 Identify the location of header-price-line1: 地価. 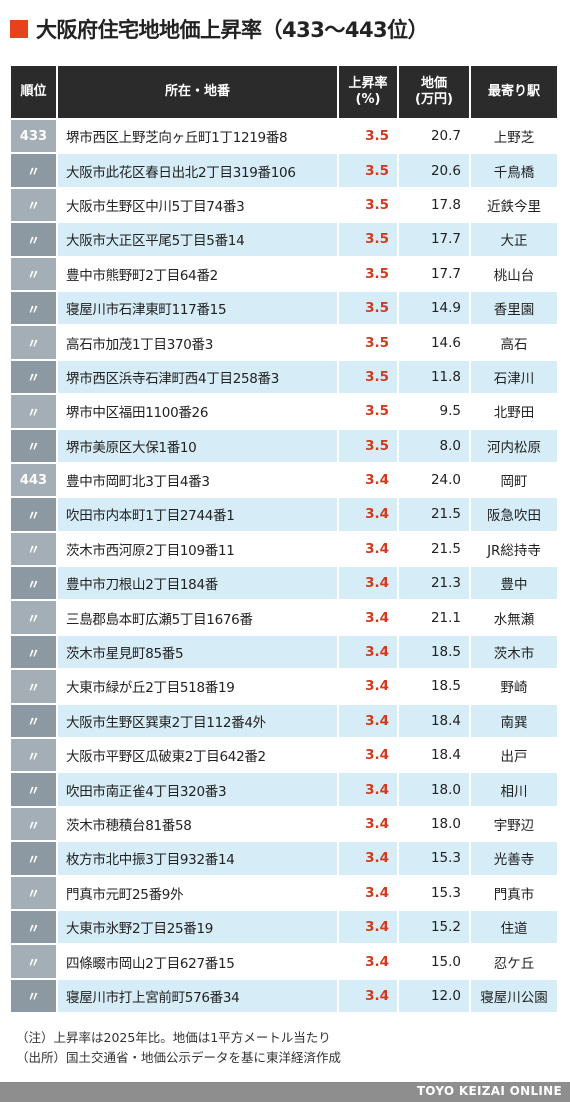
(433, 83).